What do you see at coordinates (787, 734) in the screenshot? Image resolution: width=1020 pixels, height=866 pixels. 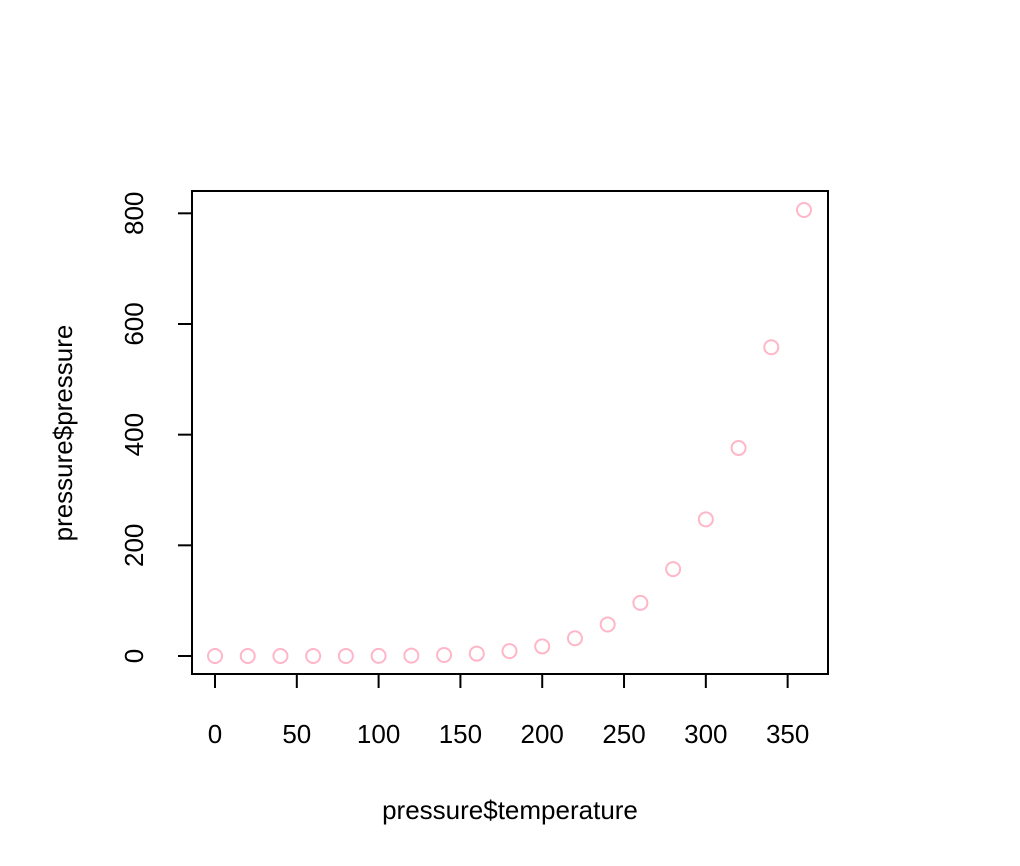 I see `x-tick-label: 350` at bounding box center [787, 734].